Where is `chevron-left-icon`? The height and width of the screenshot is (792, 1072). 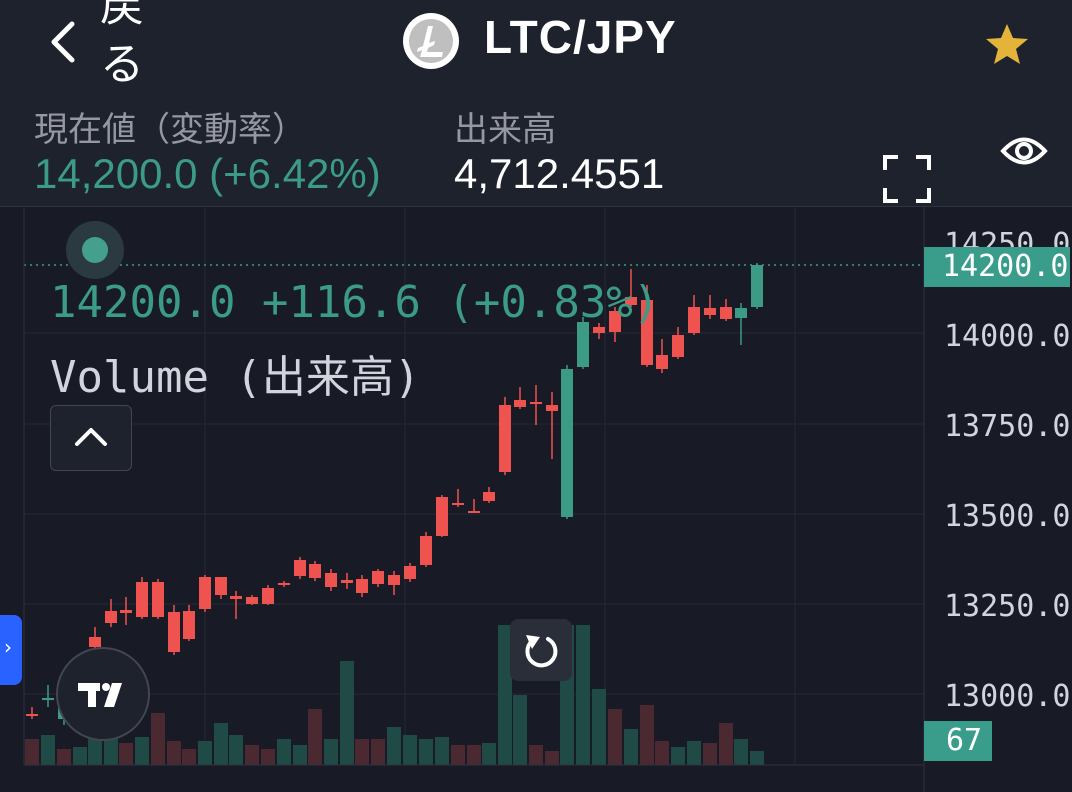
chevron-left-icon is located at coordinates (63, 42).